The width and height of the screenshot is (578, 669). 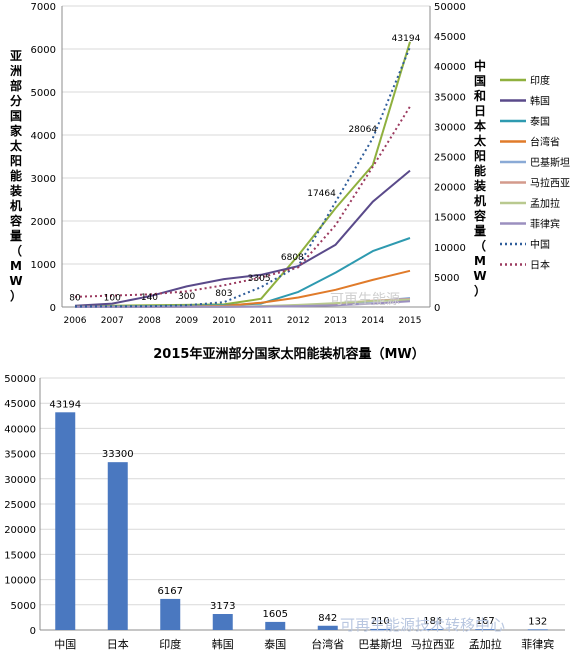 What do you see at coordinates (16, 205) in the screenshot?
I see `y-left-label-char: 机` at bounding box center [16, 205].